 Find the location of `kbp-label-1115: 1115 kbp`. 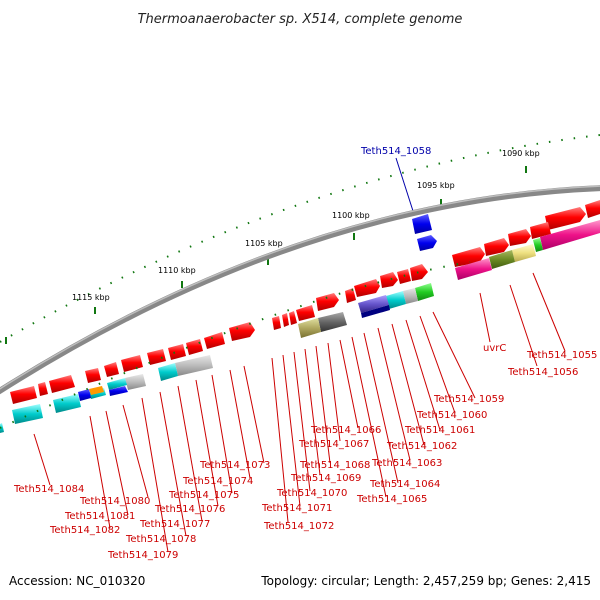

kbp-label-1115: 1115 kbp is located at coordinates (91, 297).